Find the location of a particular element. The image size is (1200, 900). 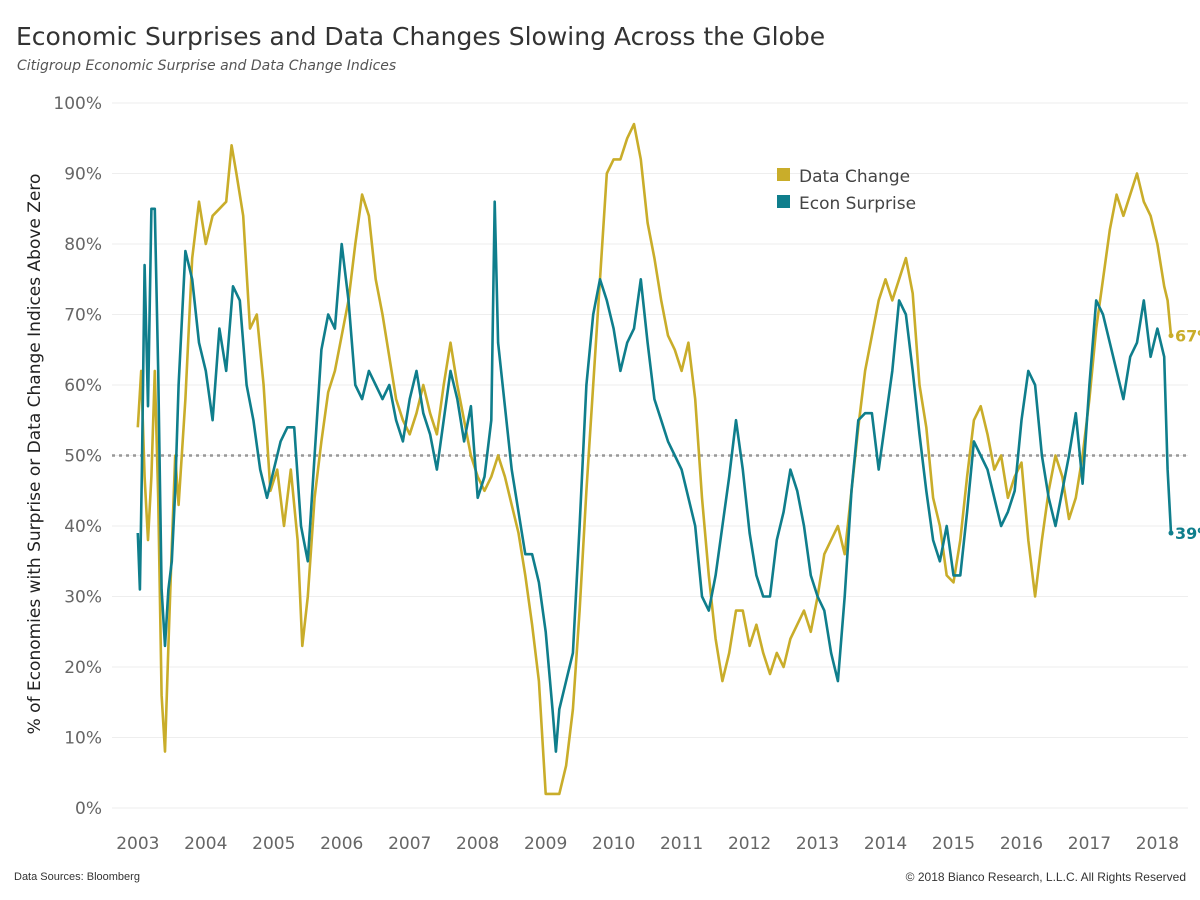

x-tick-label: 2012 is located at coordinates (749, 844).